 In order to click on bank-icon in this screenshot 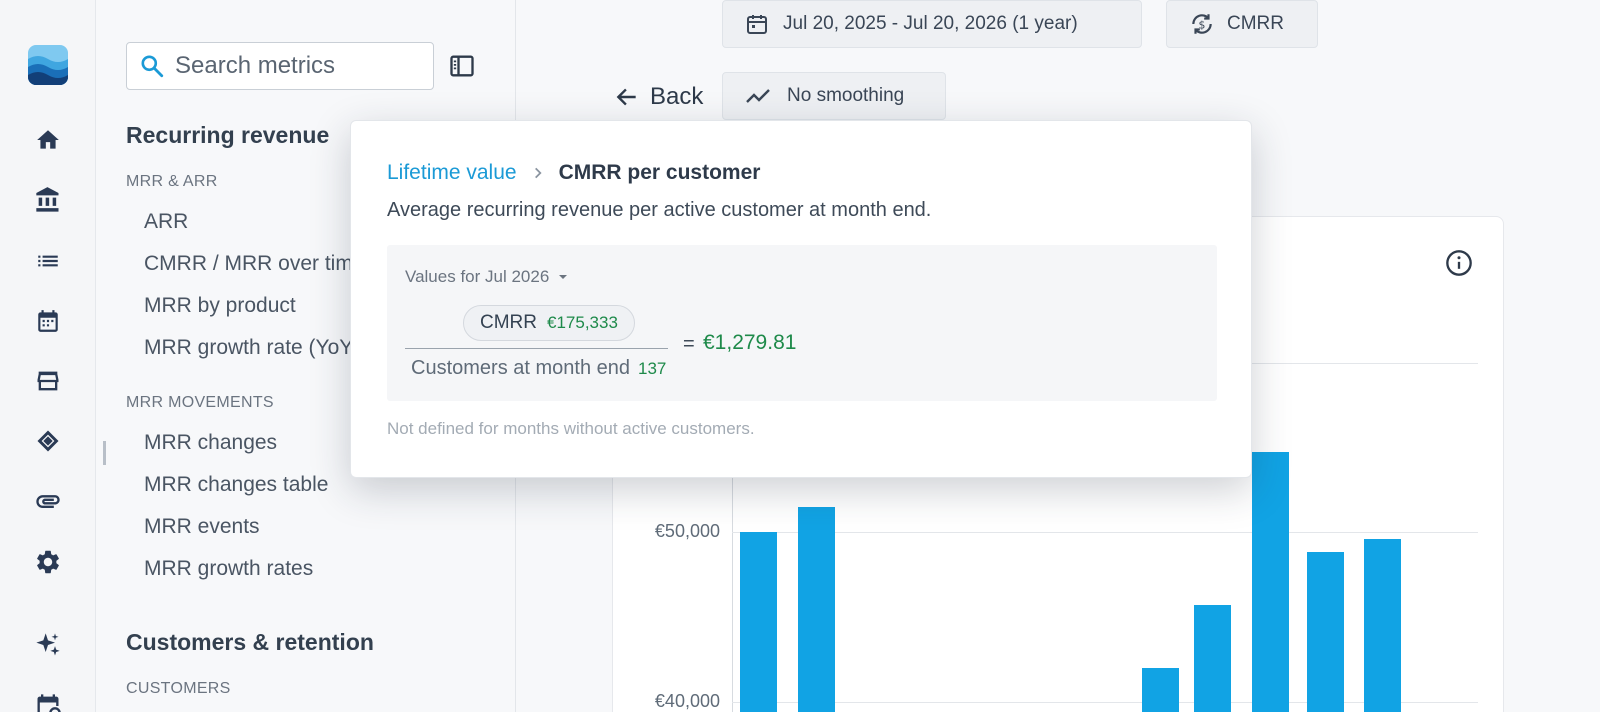, I will do `click(48, 200)`.